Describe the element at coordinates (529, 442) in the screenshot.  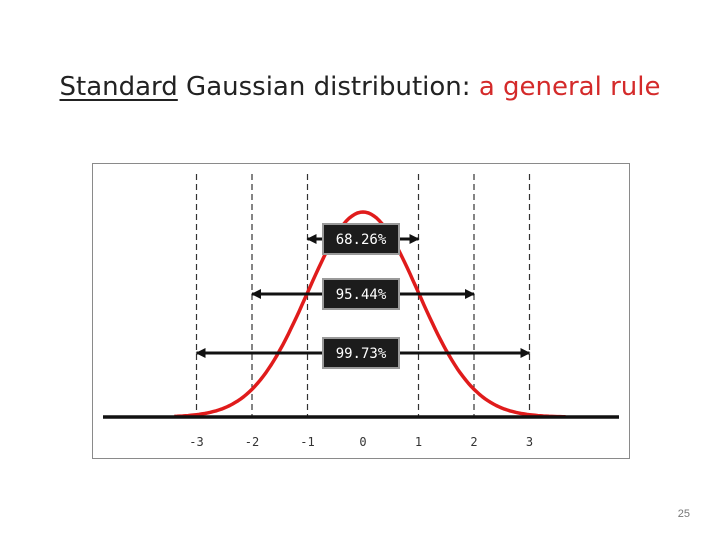
I see `x-tick-label: 3` at that location.